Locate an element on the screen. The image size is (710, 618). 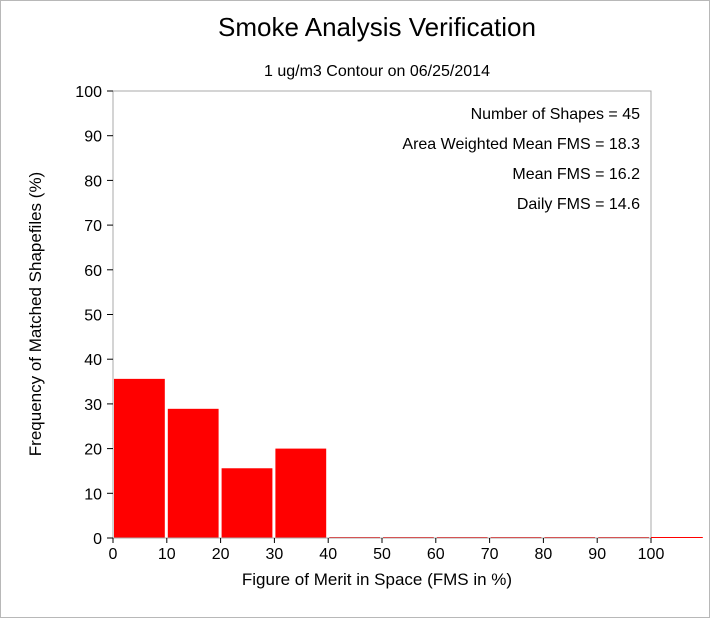
x-tick-label: 20 is located at coordinates (221, 554).